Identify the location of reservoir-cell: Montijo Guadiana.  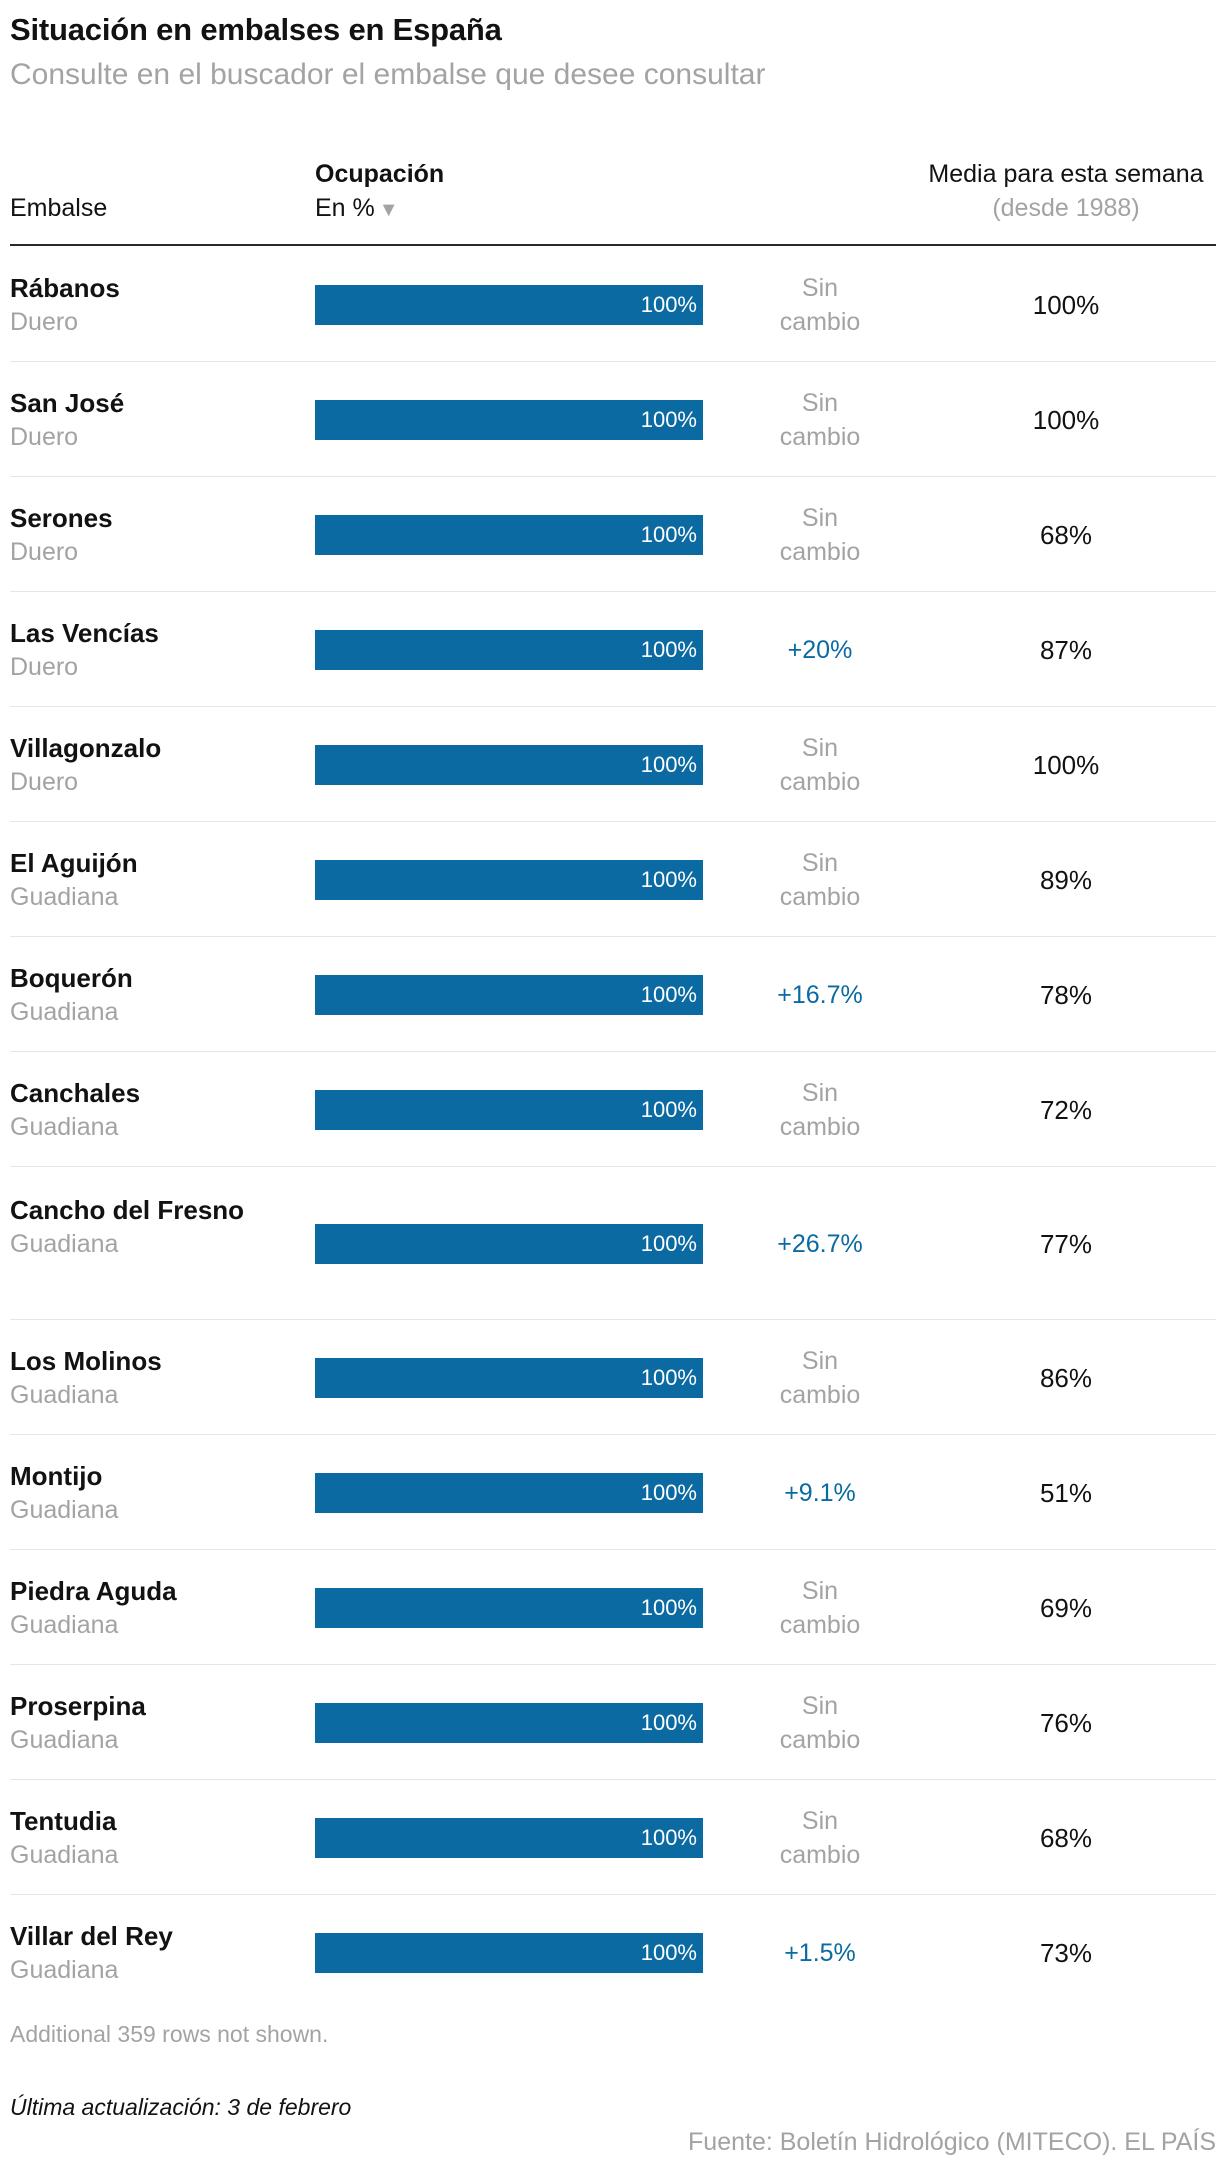
(135, 1493).